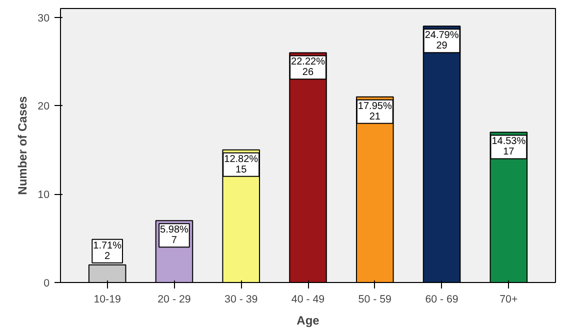 This screenshot has height=330, width=567. I want to click on x-tick-label: 70+, so click(509, 300).